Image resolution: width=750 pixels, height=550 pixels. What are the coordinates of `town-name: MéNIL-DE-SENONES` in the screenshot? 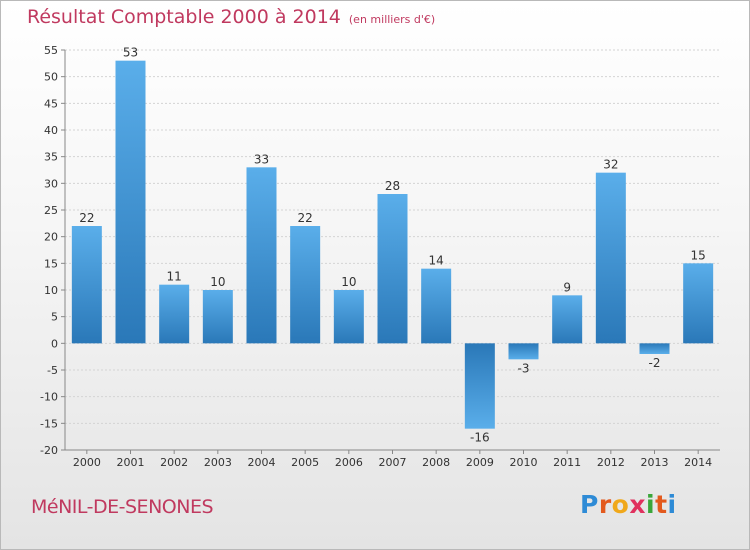 It's located at (122, 507).